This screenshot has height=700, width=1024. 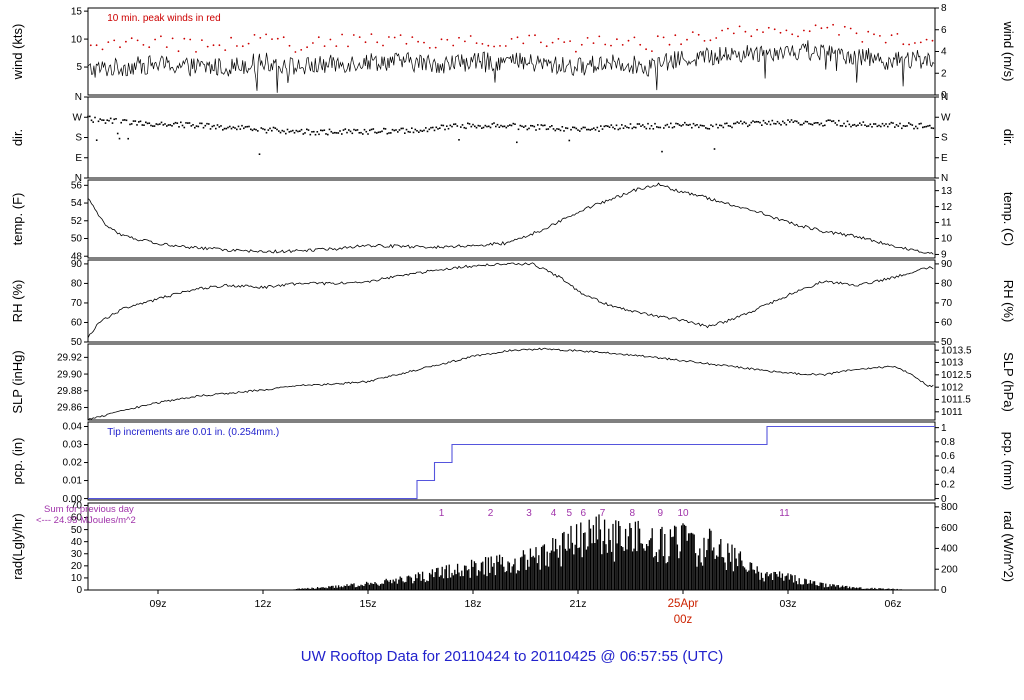 What do you see at coordinates (944, 52) in the screenshot?
I see `ytick-right-wind: 4` at bounding box center [944, 52].